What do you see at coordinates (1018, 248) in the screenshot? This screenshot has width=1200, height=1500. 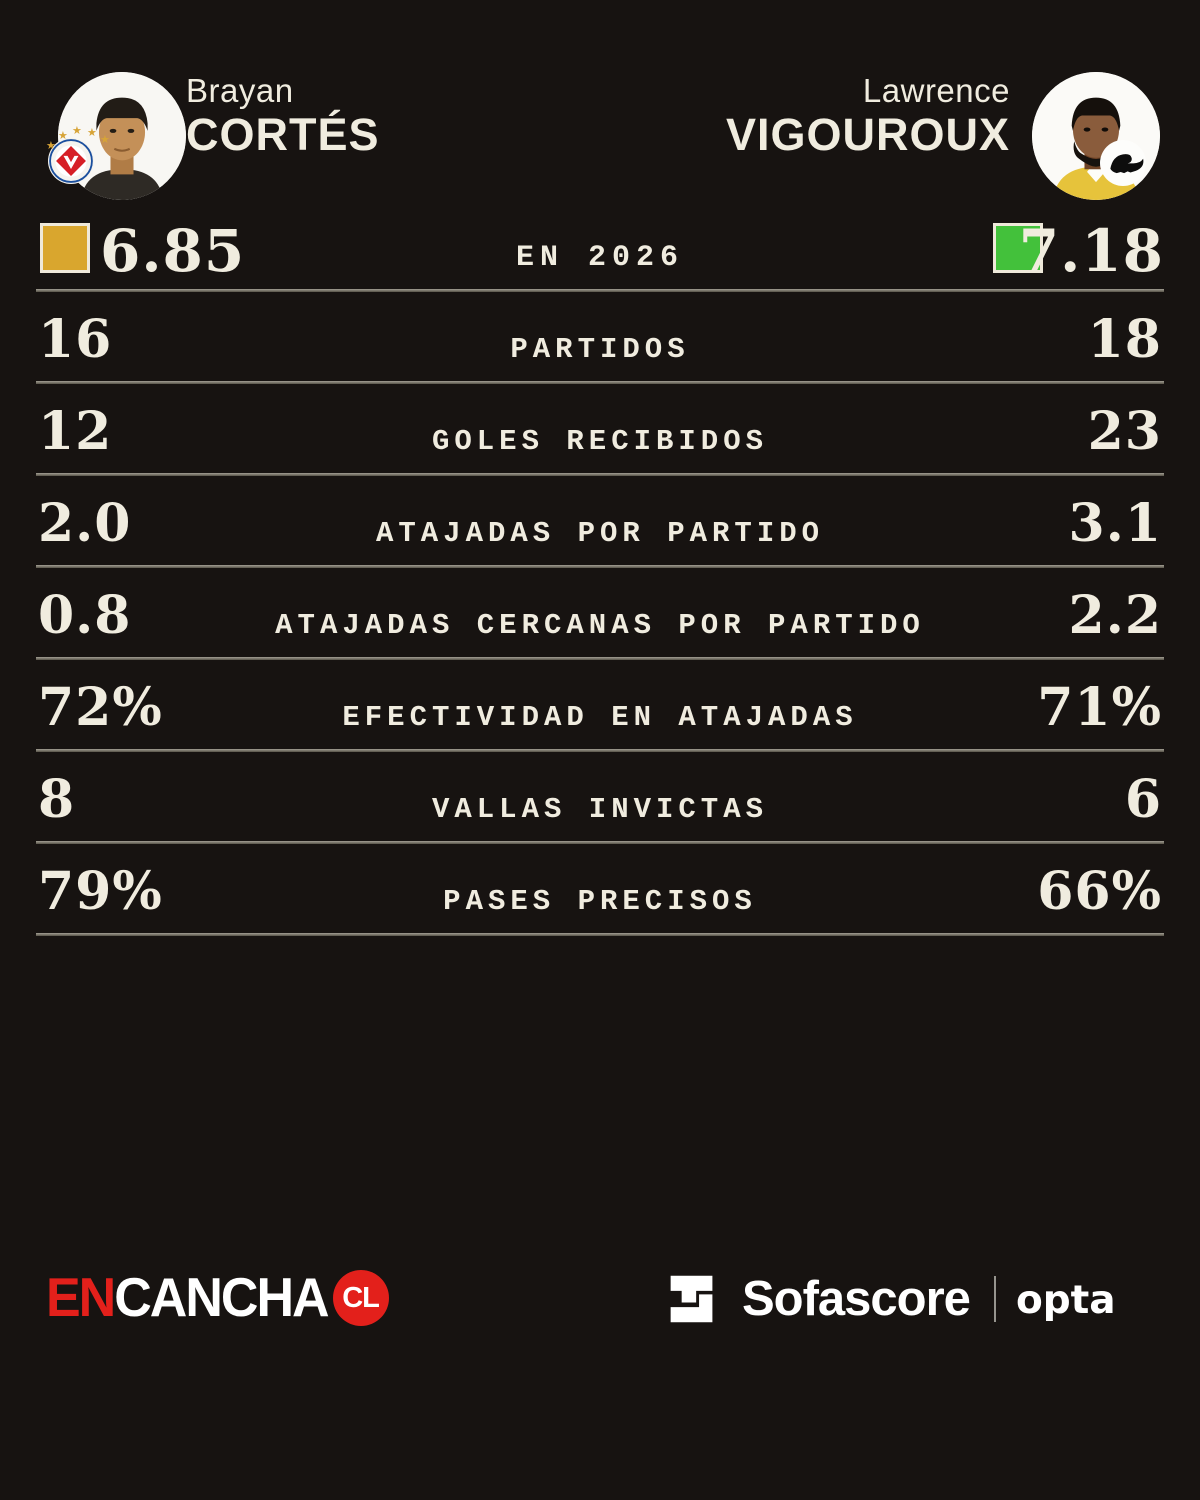 I see `rating-square-right-icon` at bounding box center [1018, 248].